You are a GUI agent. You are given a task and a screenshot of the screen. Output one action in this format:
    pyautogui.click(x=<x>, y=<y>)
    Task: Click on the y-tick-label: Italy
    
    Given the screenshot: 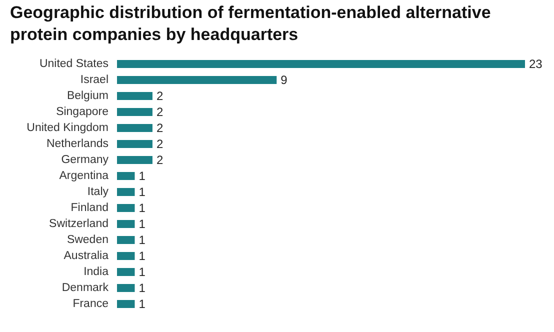 What is the action you would take?
    pyautogui.click(x=98, y=192)
    